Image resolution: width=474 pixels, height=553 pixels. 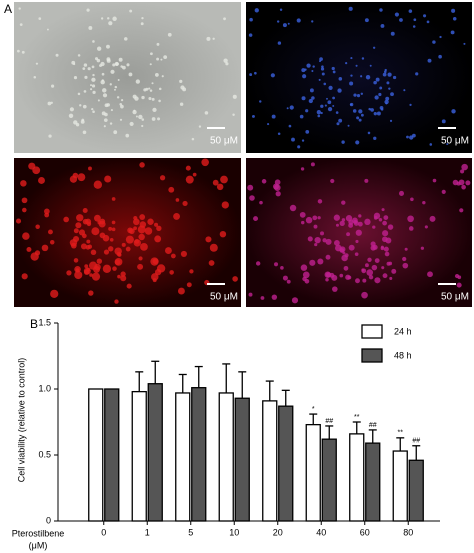 I want to click on significance: *, so click(x=313, y=409).